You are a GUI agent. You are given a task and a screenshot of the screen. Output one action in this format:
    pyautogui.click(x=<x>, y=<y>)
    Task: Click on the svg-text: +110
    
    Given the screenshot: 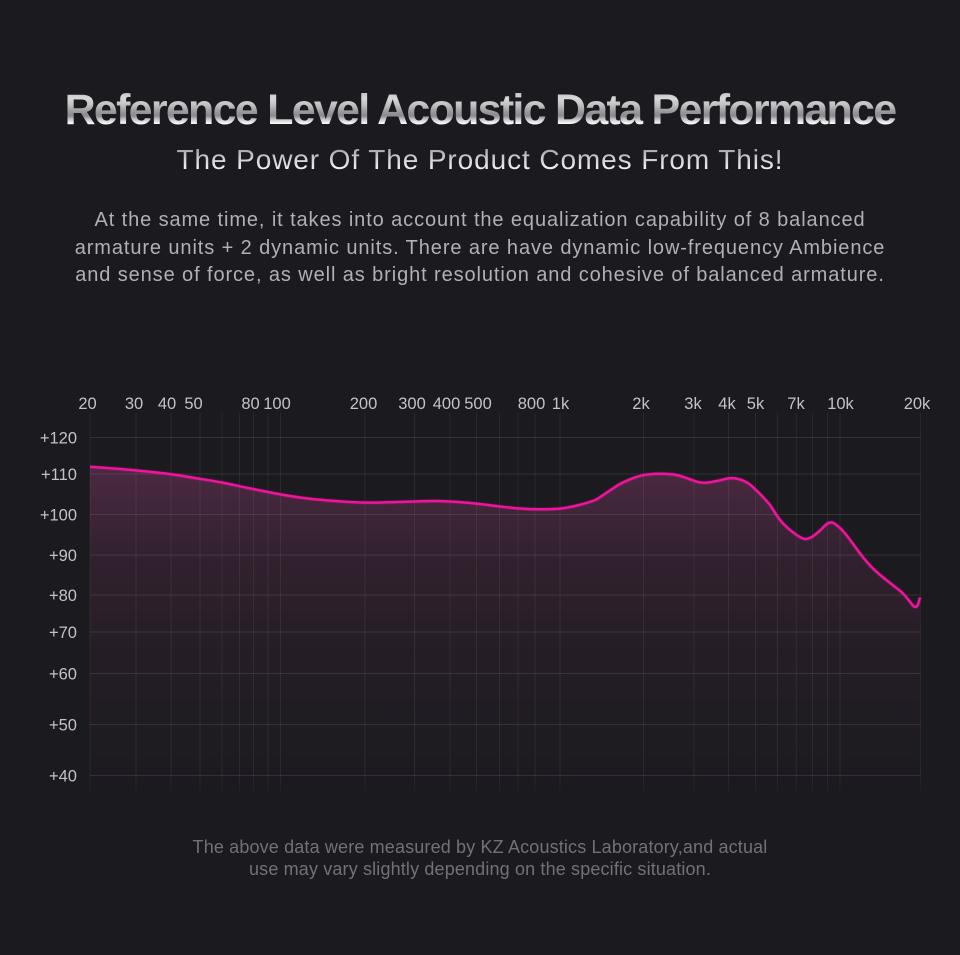 What is the action you would take?
    pyautogui.click(x=59, y=475)
    